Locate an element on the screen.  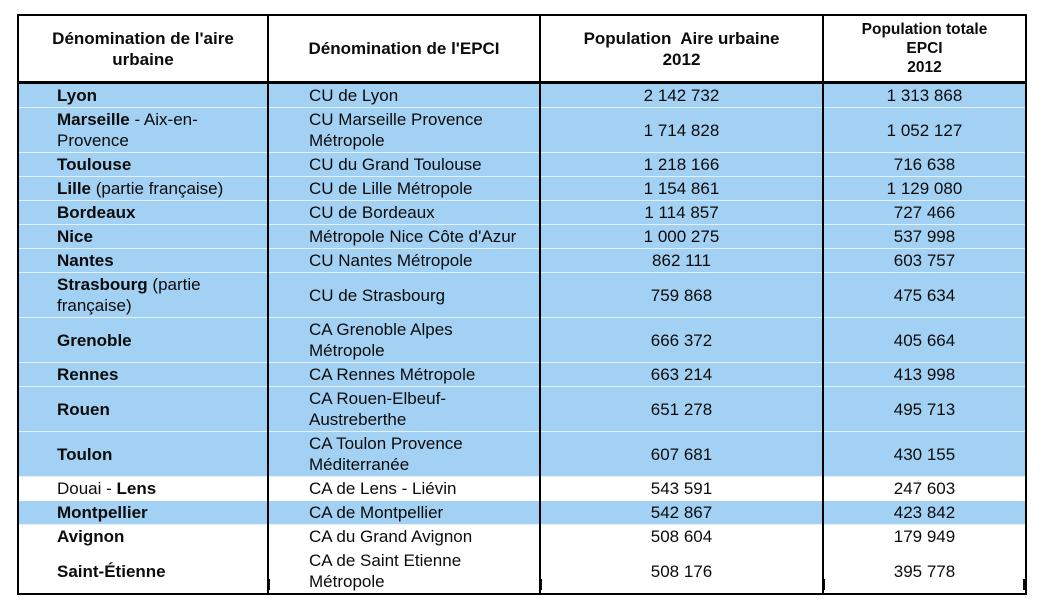
aire-name: Toulouse is located at coordinates (94, 164).